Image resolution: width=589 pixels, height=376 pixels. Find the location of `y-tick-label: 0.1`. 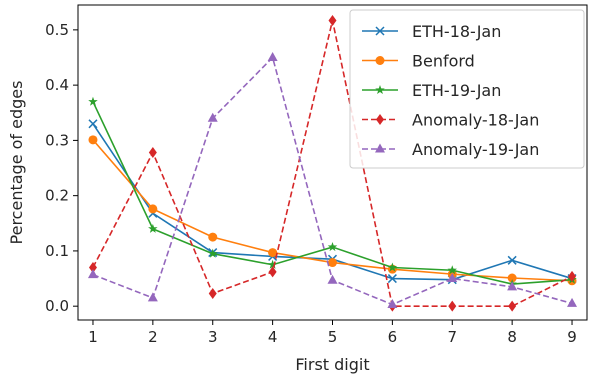

y-tick-label: 0.1 is located at coordinates (57, 251).